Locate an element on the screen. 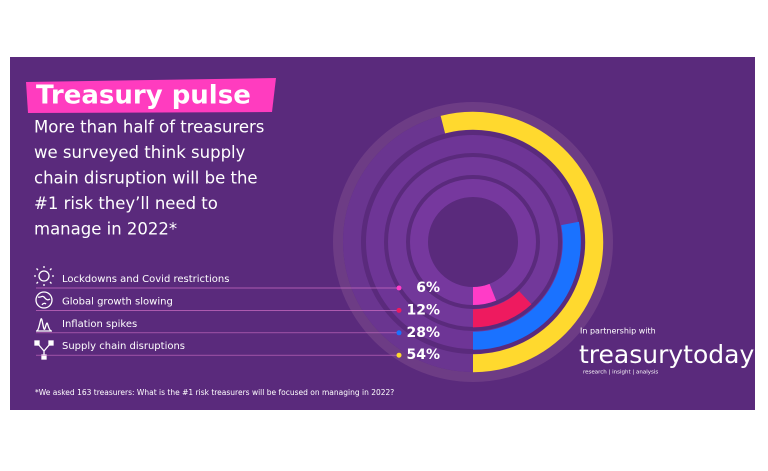 The height and width of the screenshot is (471, 768). partner-name: treasurytoday is located at coordinates (666, 354).